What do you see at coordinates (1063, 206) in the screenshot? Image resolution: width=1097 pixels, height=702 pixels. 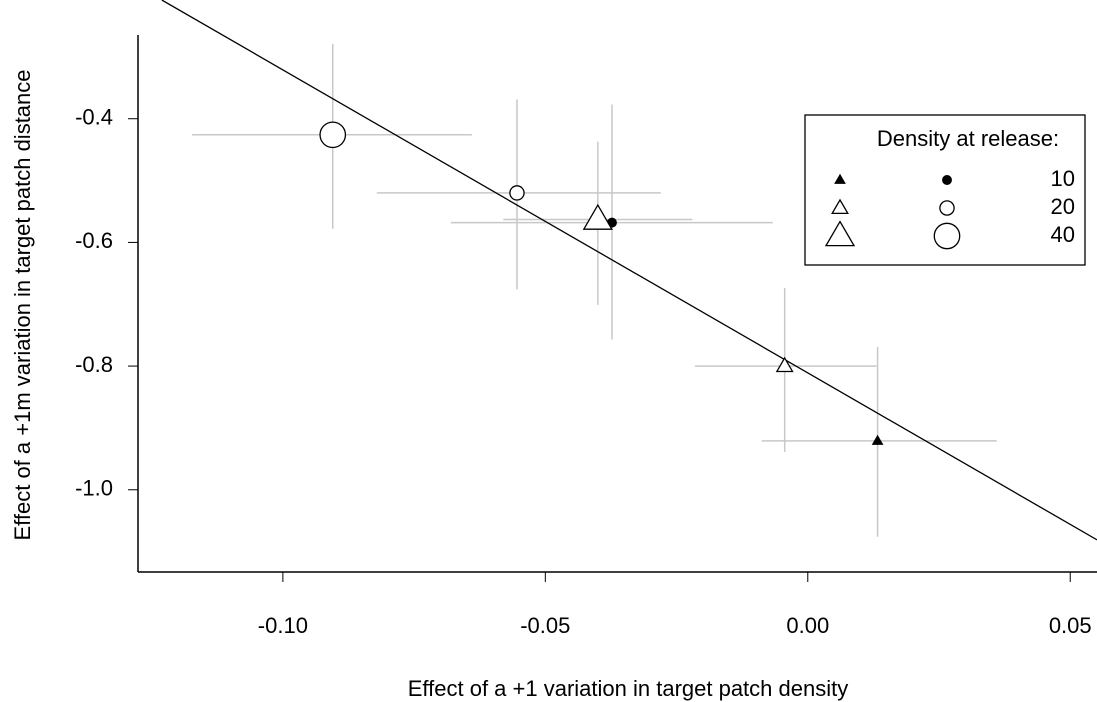 I see `legend-label: 20` at bounding box center [1063, 206].